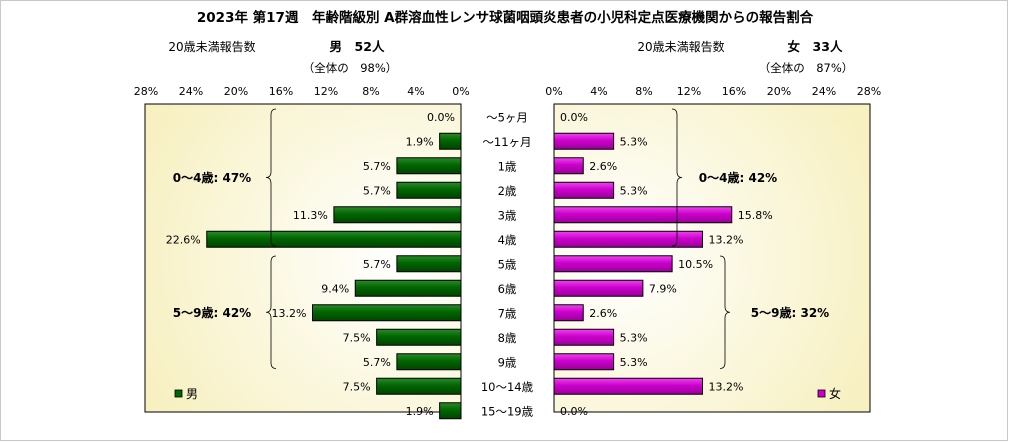 The width and height of the screenshot is (1009, 442). I want to click on category-label: 6歳, so click(507, 289).